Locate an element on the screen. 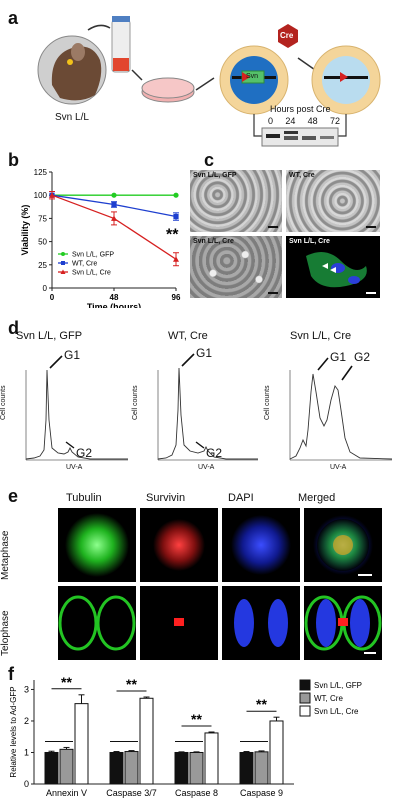 This screenshot has width=400, height=808. panel-letter-b: b is located at coordinates (13, 160).